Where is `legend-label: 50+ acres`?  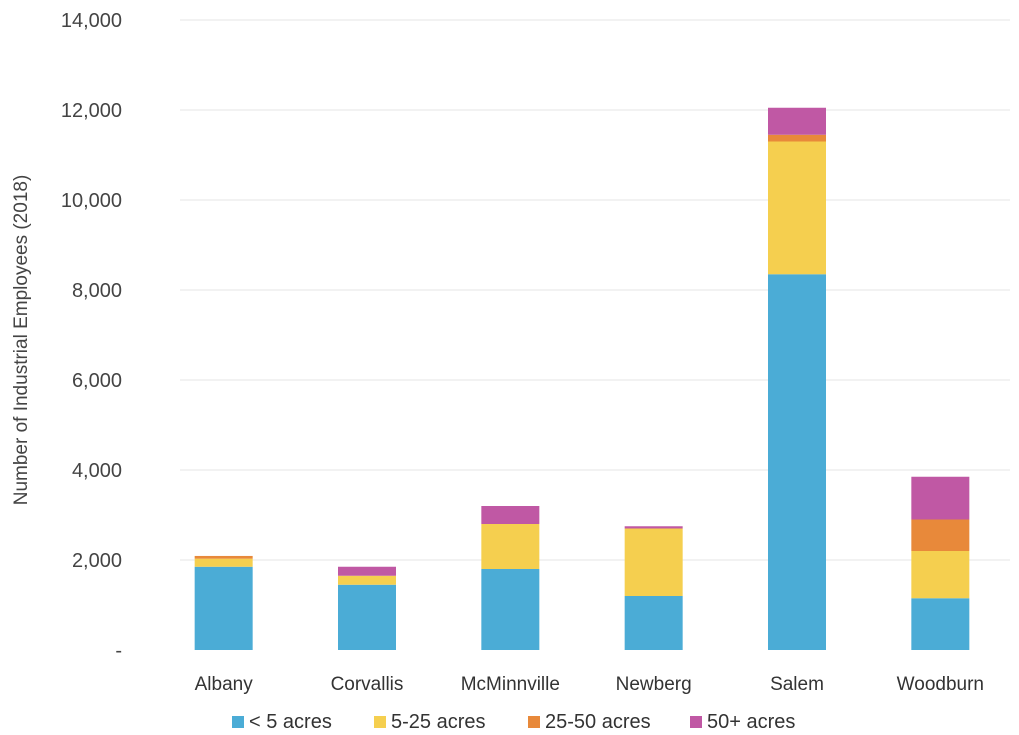
legend-label: 50+ acres is located at coordinates (751, 722).